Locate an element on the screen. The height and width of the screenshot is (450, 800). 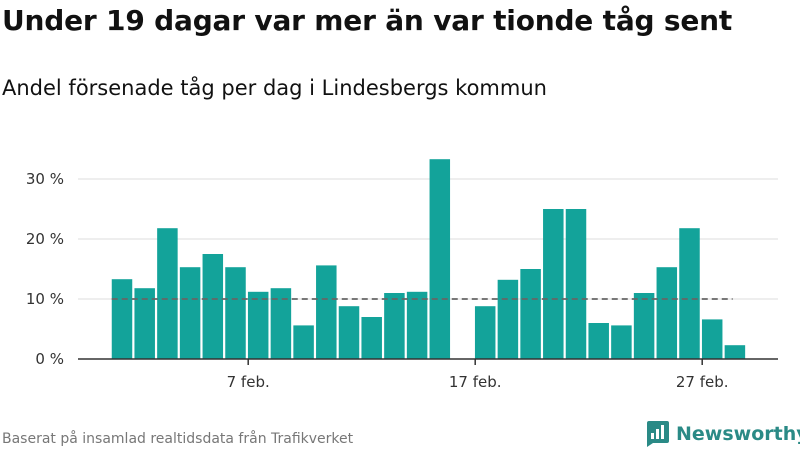
x-tick-label: 17 feb. is located at coordinates (475, 382).